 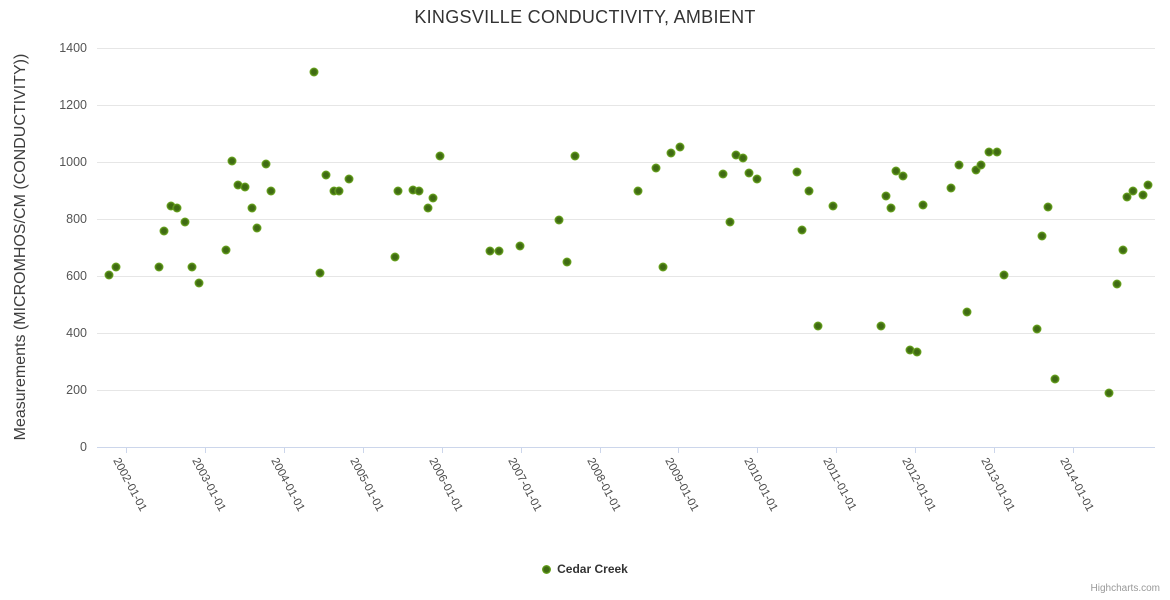 I want to click on y-axis-tick-label: 800, so click(x=76, y=219).